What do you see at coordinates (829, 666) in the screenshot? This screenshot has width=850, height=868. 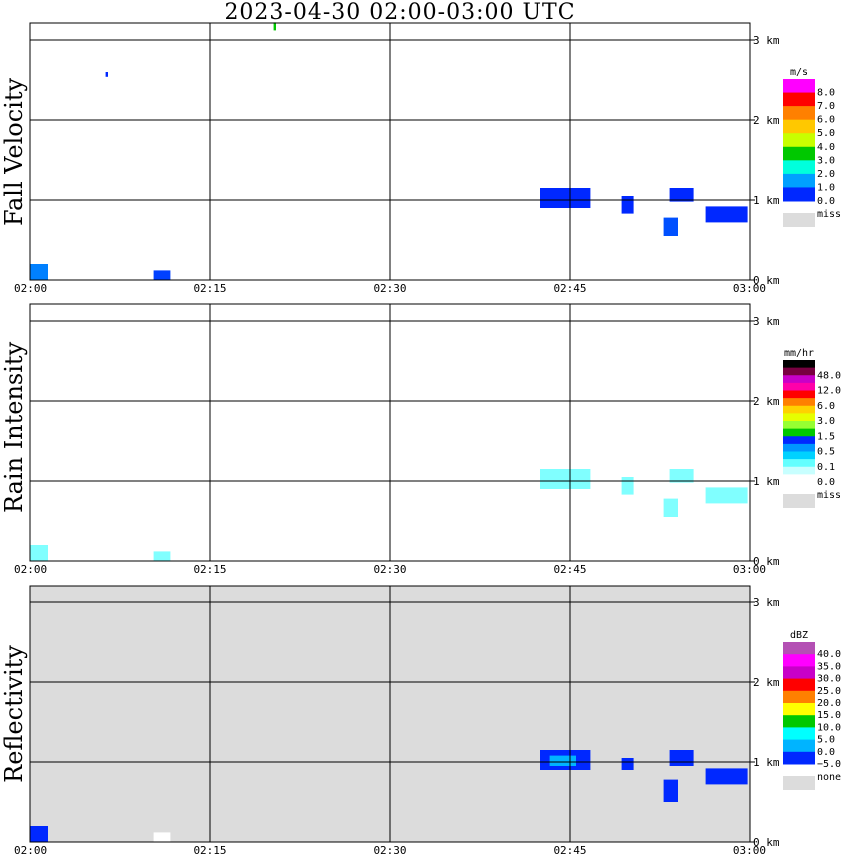 I see `colorbar-label: 35.0` at bounding box center [829, 666].